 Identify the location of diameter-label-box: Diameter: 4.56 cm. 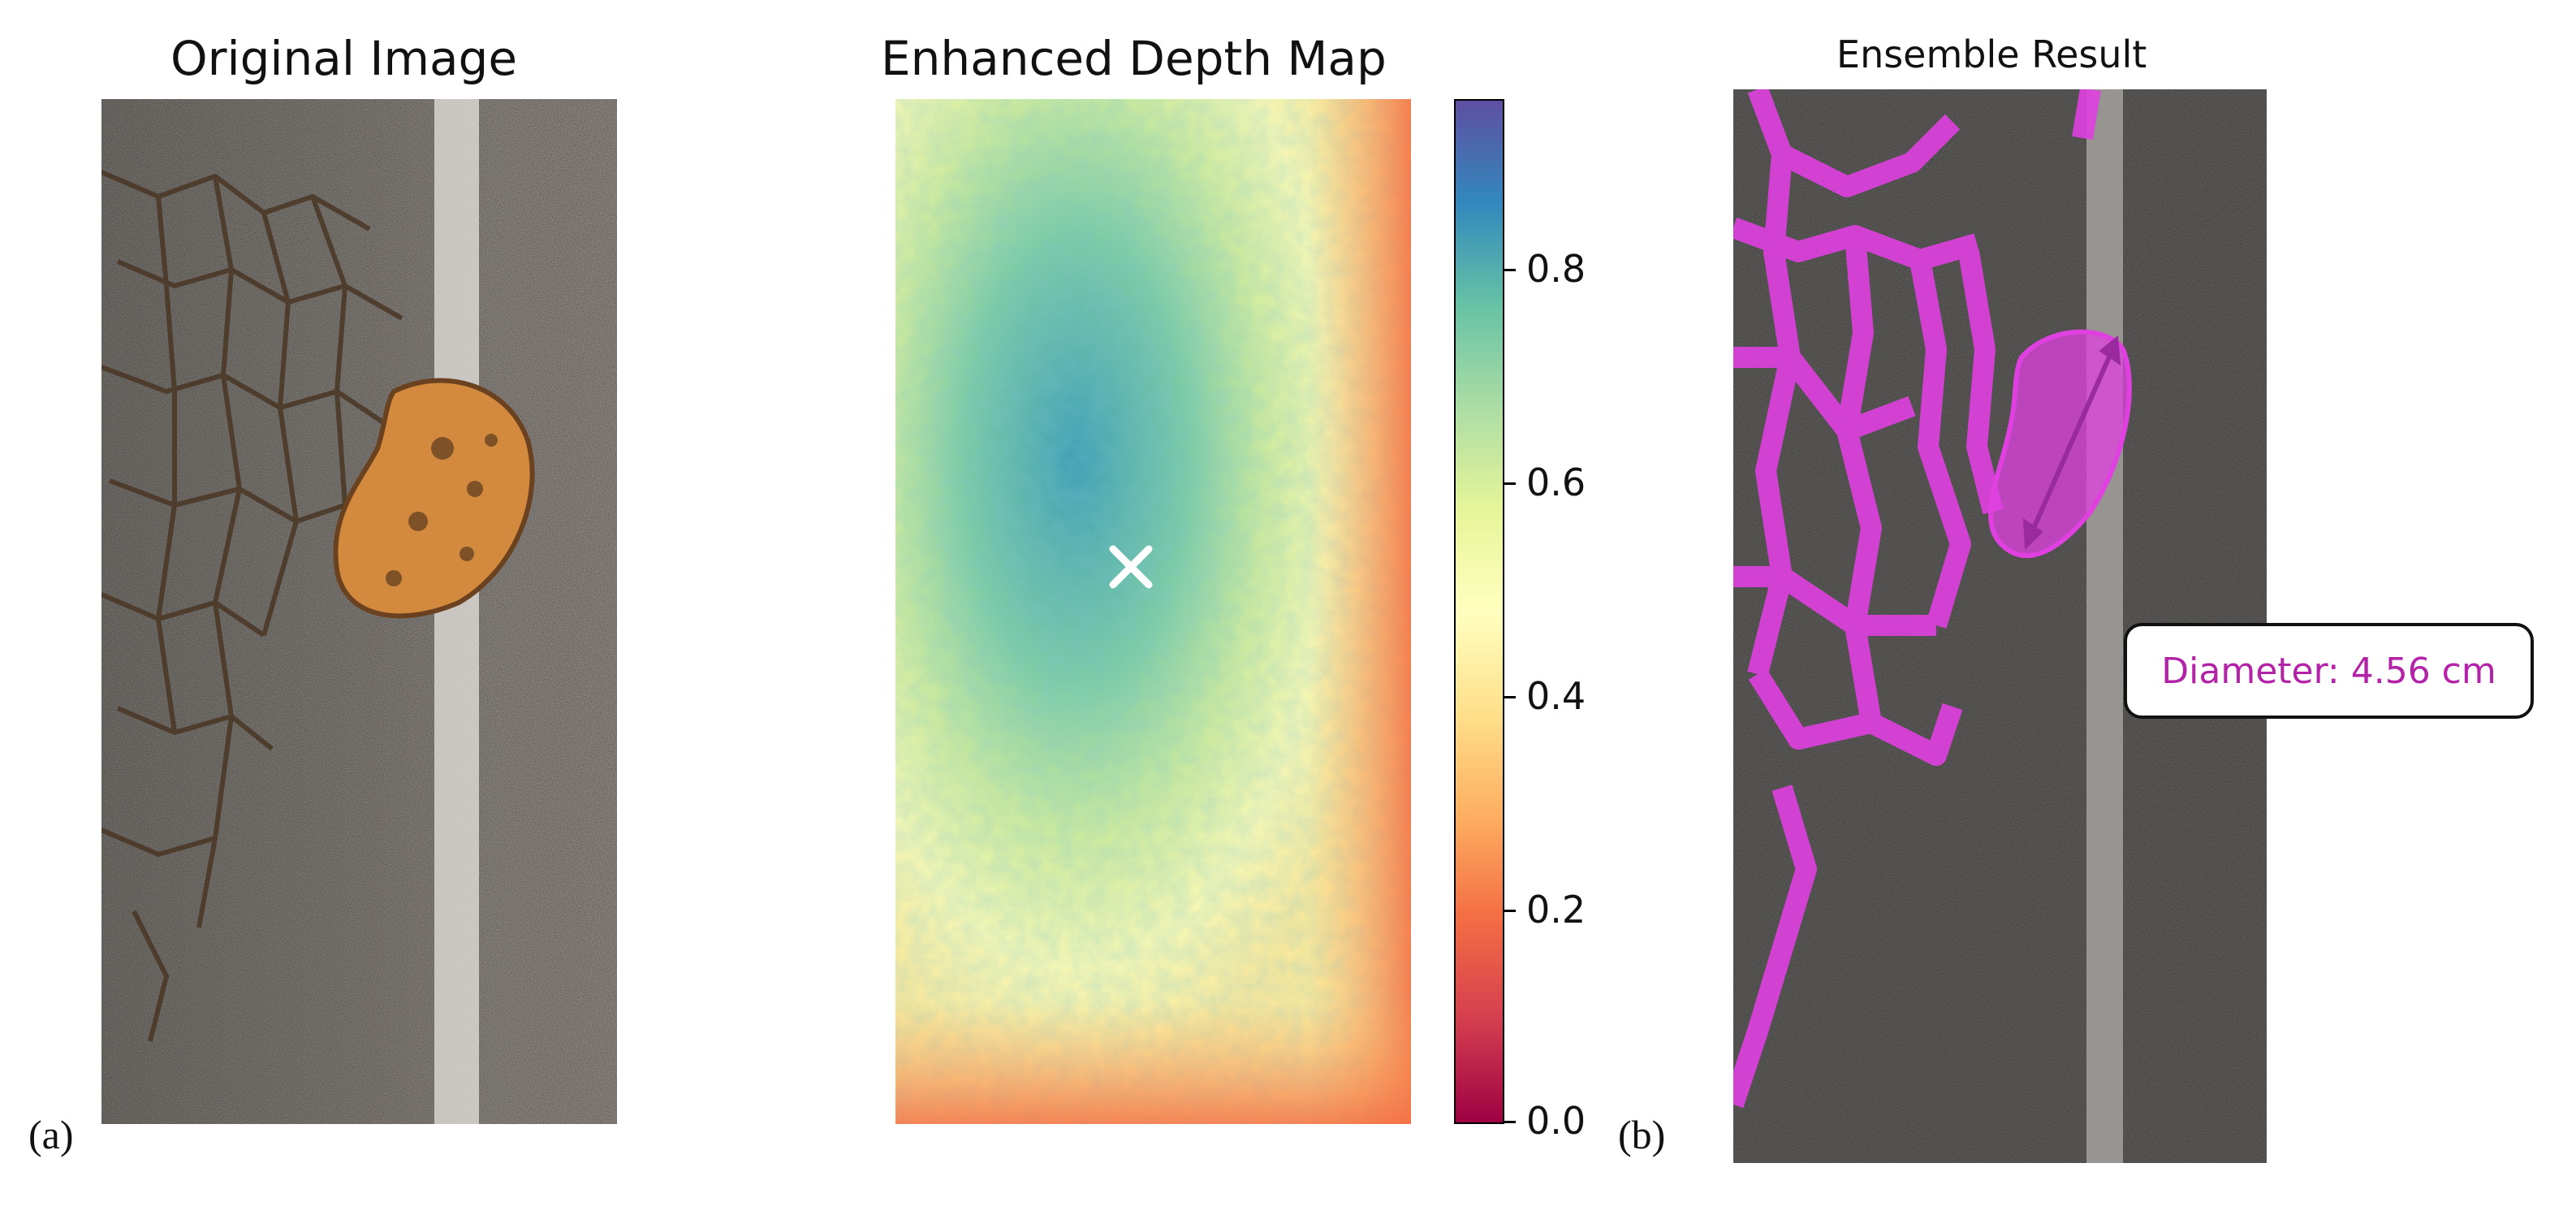
(2329, 671).